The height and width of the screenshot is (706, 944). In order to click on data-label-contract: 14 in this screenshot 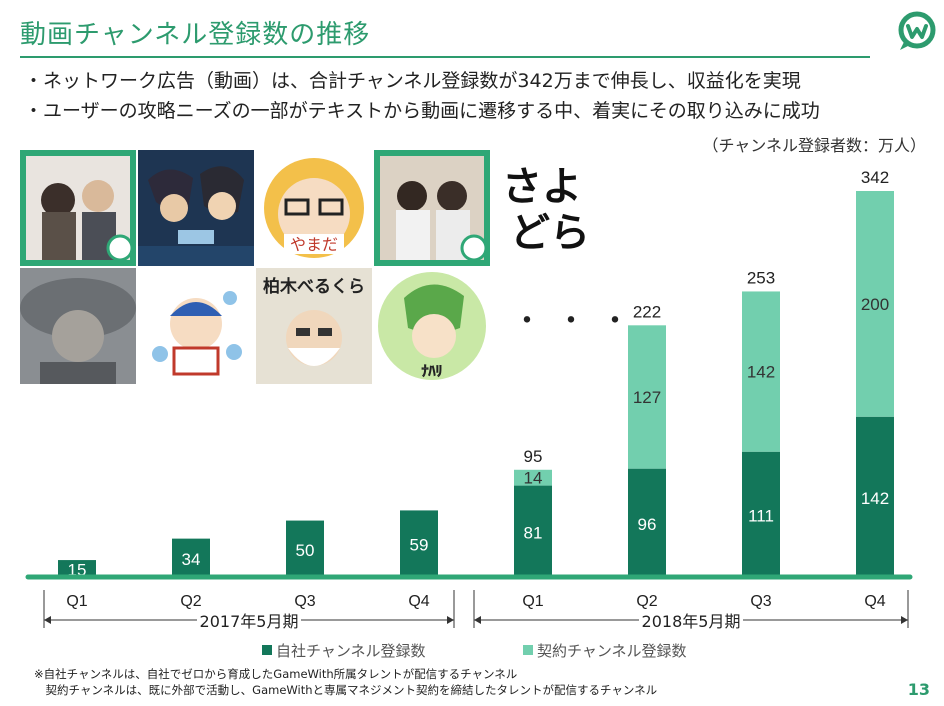, I will do `click(533, 478)`.